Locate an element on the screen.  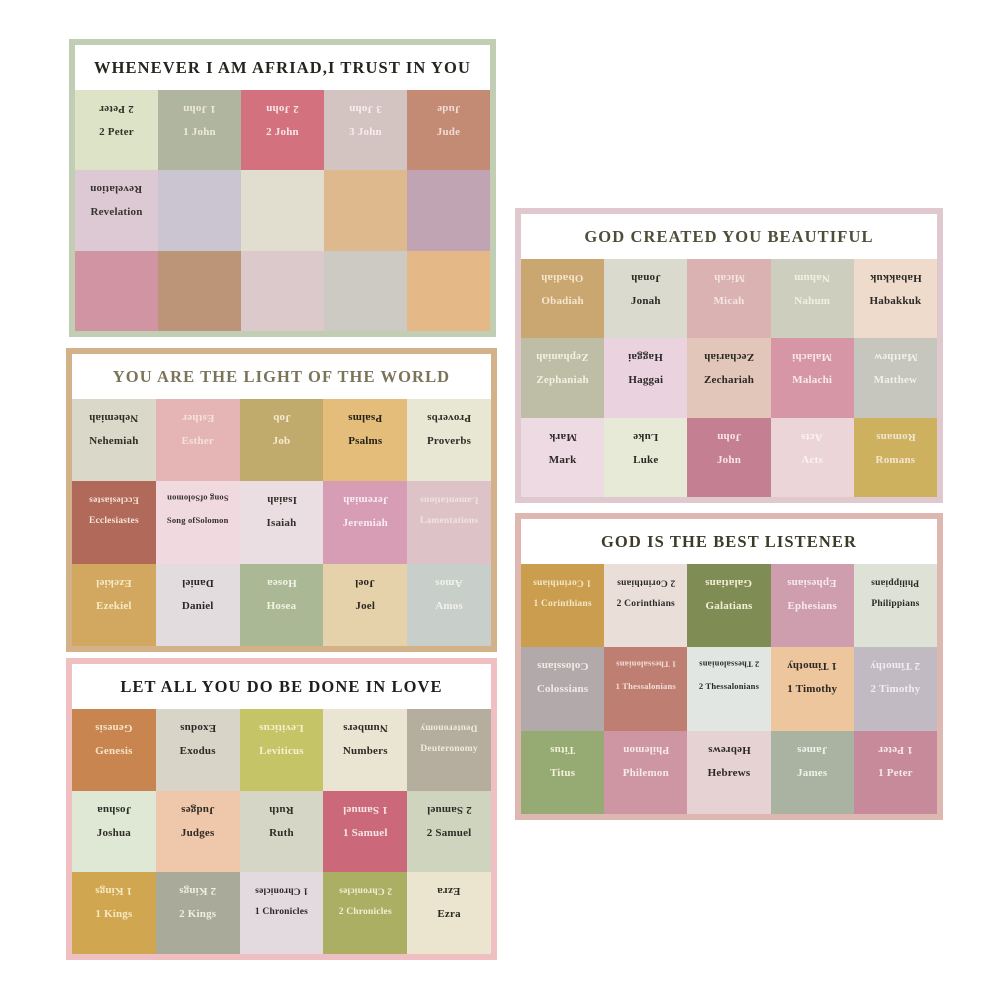
book-name: Ephesians is located at coordinates (812, 606).